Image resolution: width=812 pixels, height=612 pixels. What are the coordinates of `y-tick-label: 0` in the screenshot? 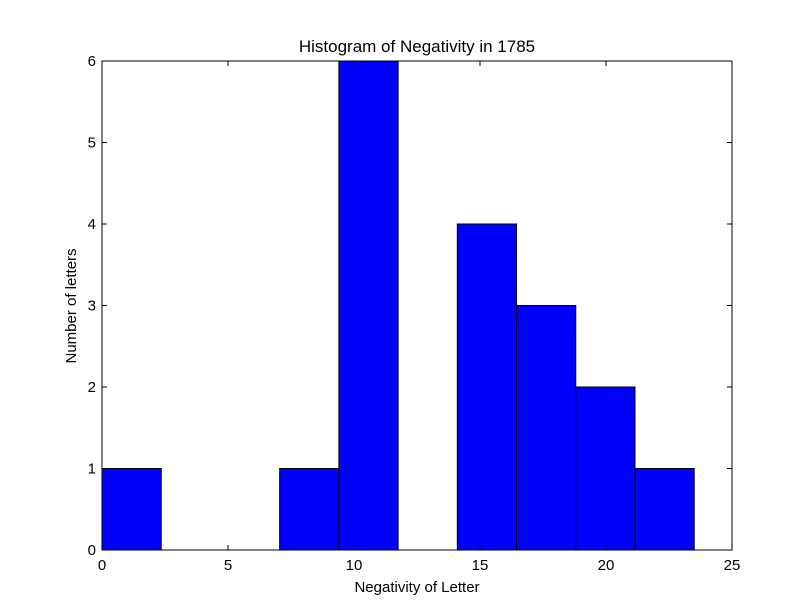 It's located at (92, 550).